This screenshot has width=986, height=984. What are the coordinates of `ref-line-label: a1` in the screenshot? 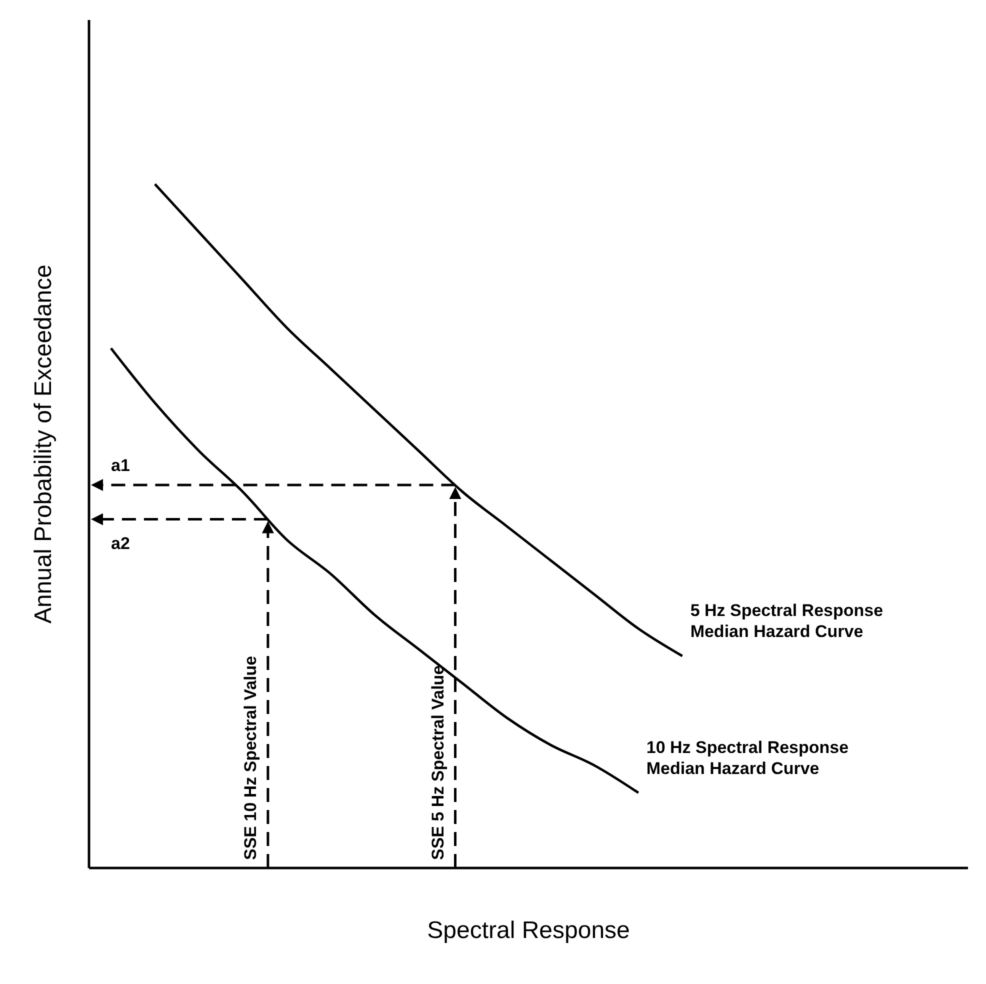 It's located at (120, 466).